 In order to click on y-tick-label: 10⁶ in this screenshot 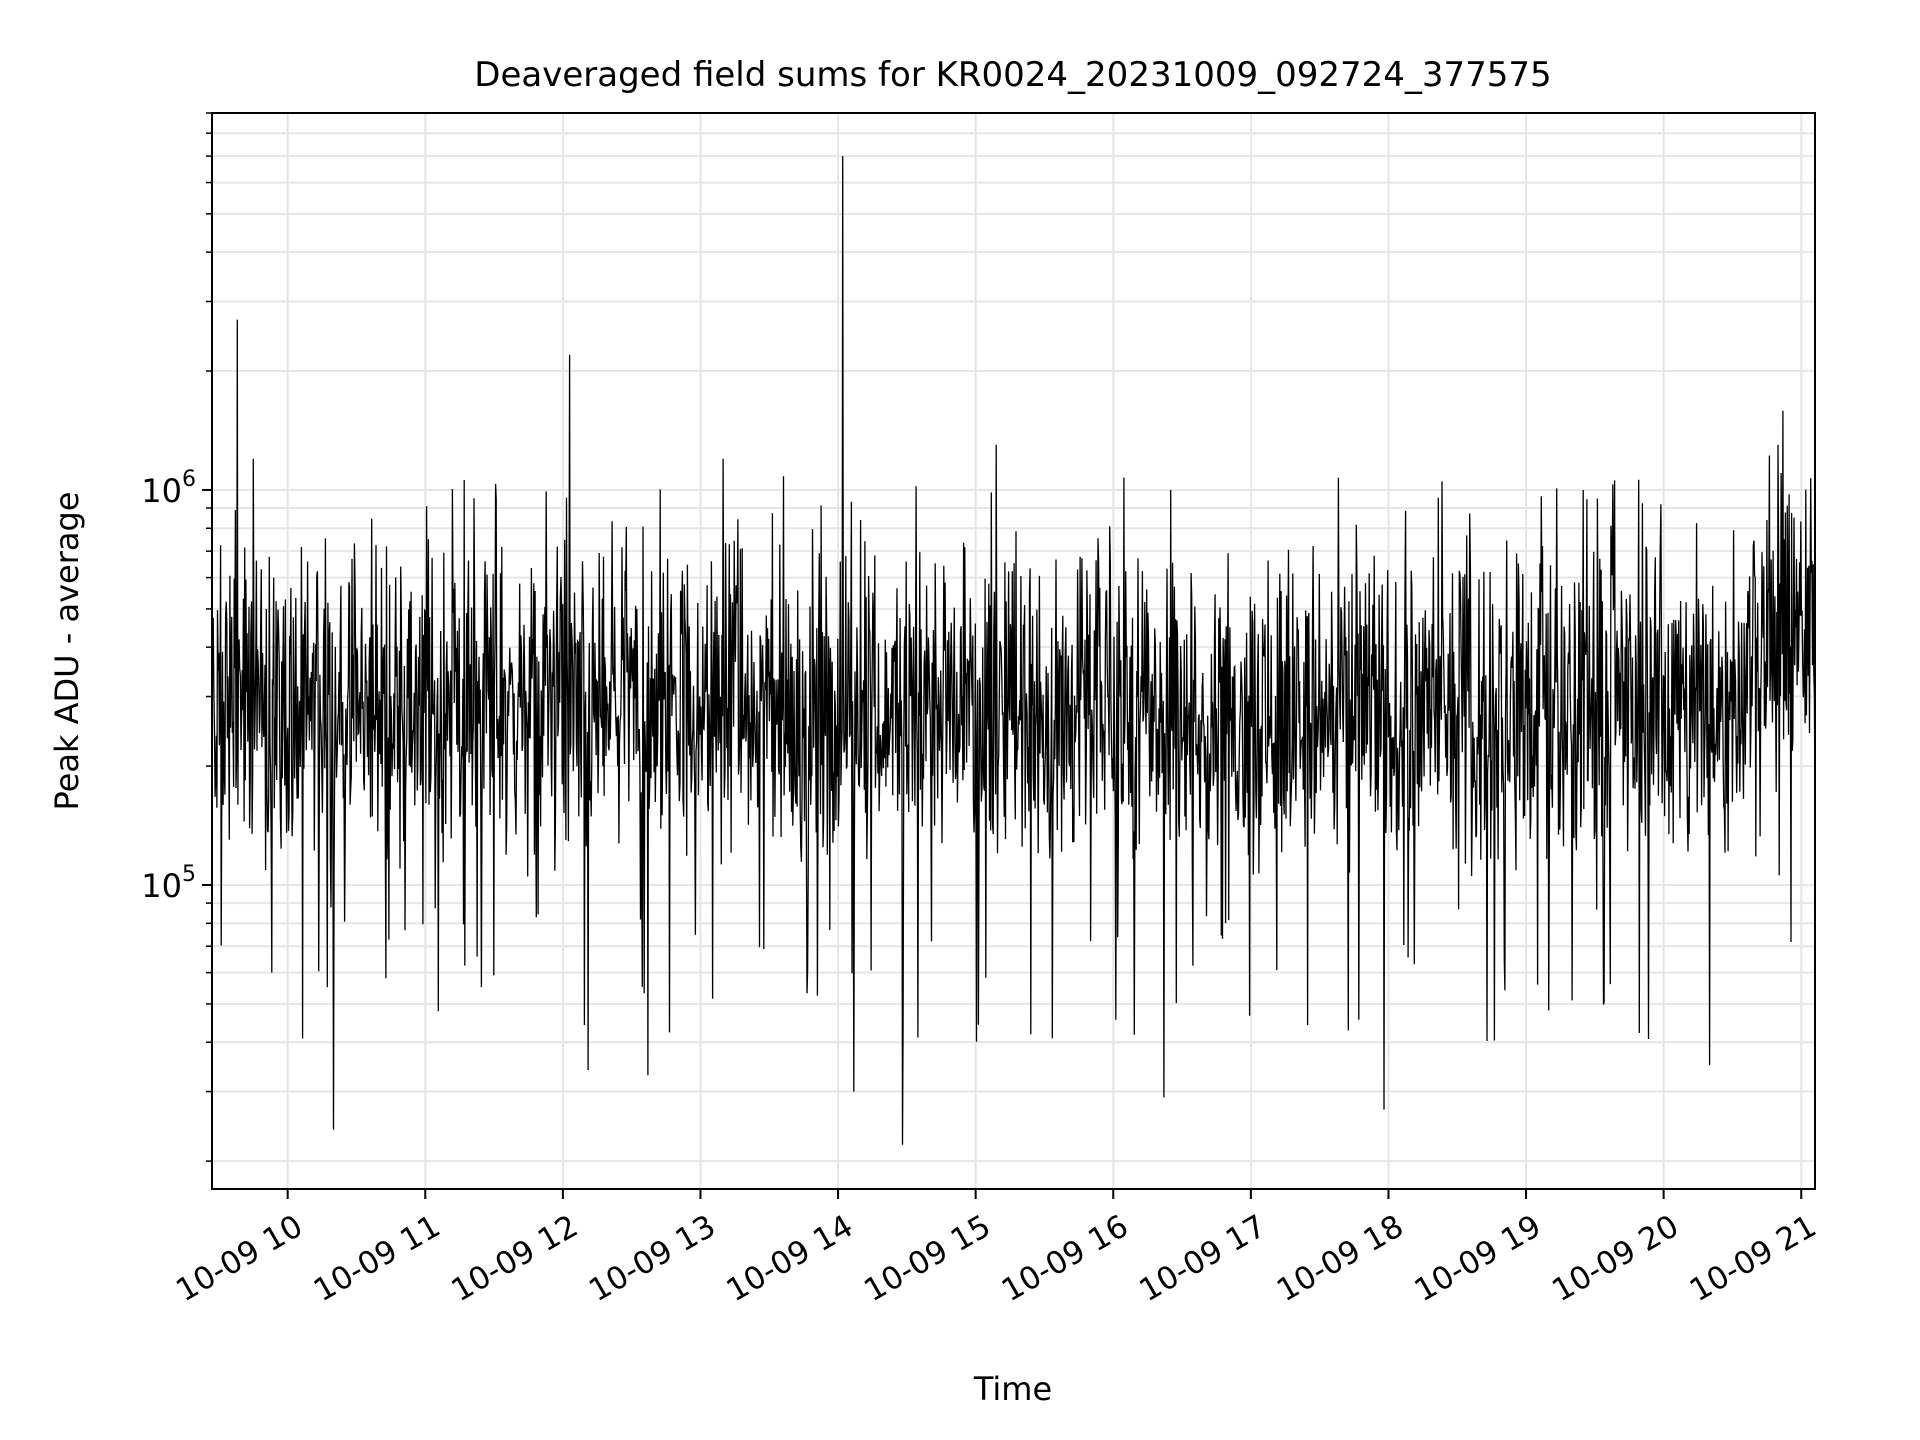, I will do `click(168, 488)`.